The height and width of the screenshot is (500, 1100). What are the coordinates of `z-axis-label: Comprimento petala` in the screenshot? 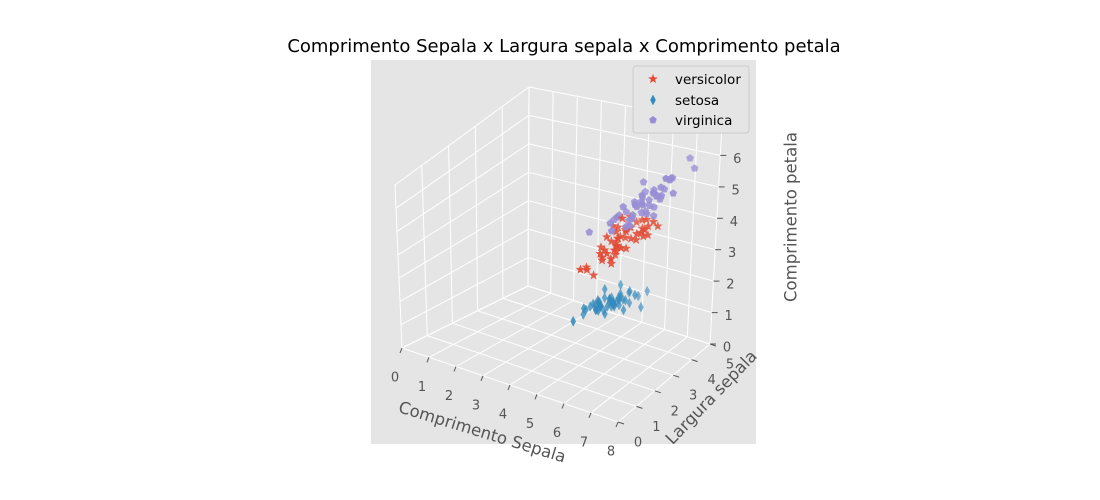 It's located at (791, 217).